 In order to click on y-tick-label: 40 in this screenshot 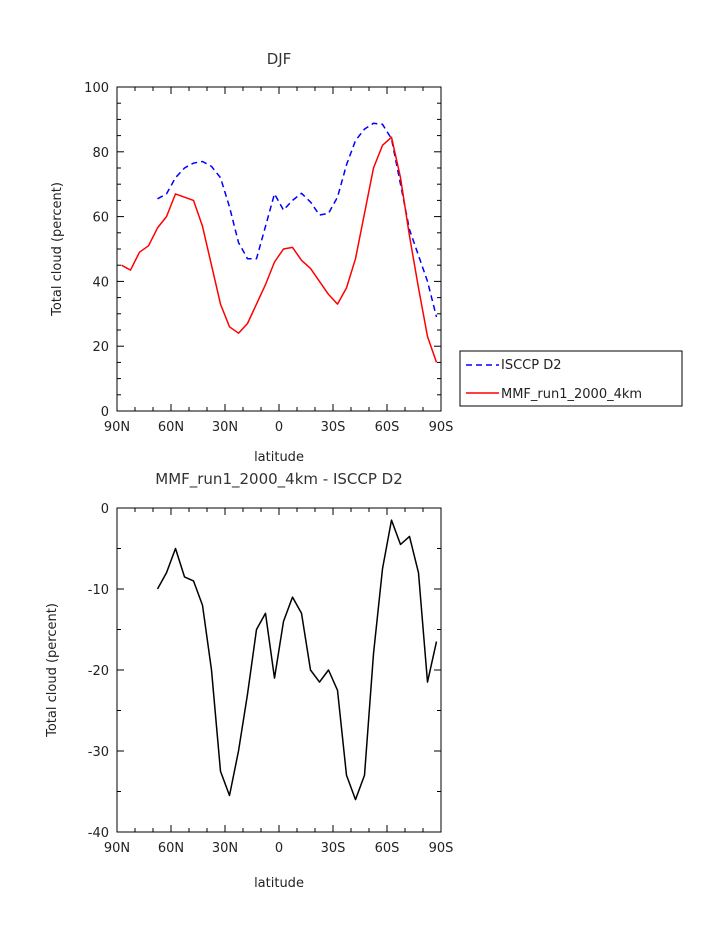, I will do `click(100, 282)`.